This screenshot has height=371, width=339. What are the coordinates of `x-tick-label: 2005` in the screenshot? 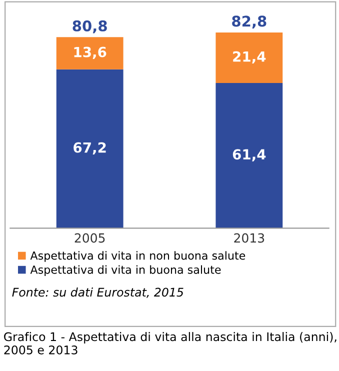 It's located at (89, 238).